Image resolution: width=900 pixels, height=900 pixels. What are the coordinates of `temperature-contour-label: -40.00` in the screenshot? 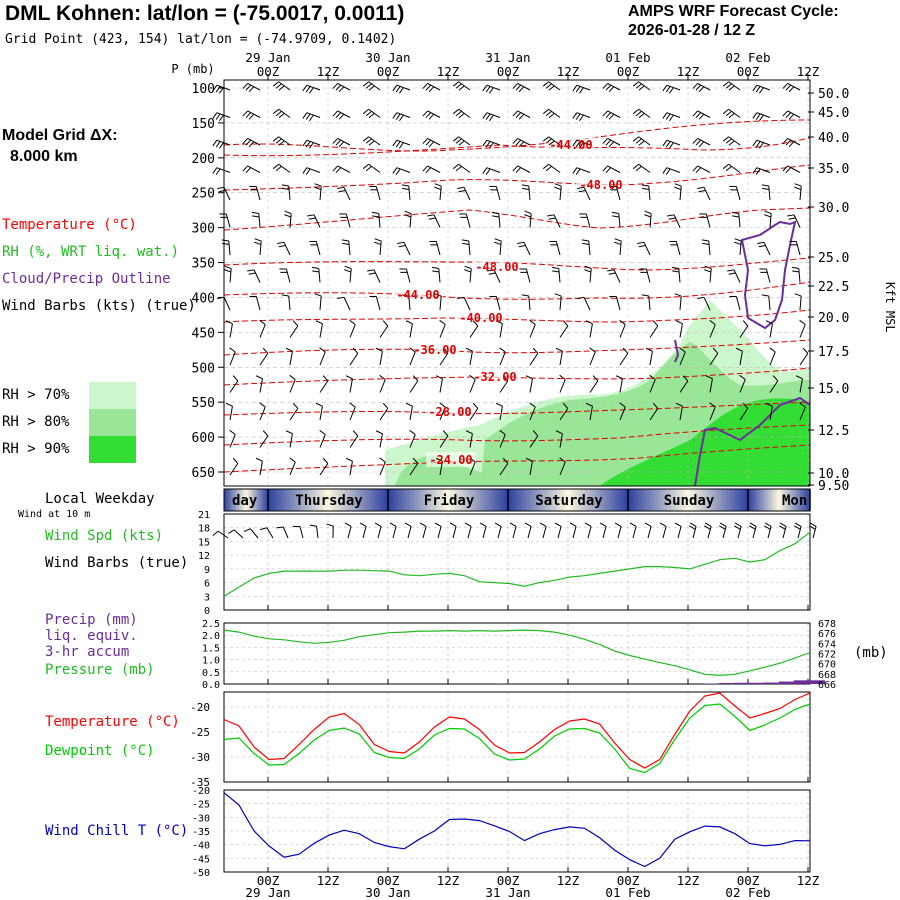 It's located at (480, 318).